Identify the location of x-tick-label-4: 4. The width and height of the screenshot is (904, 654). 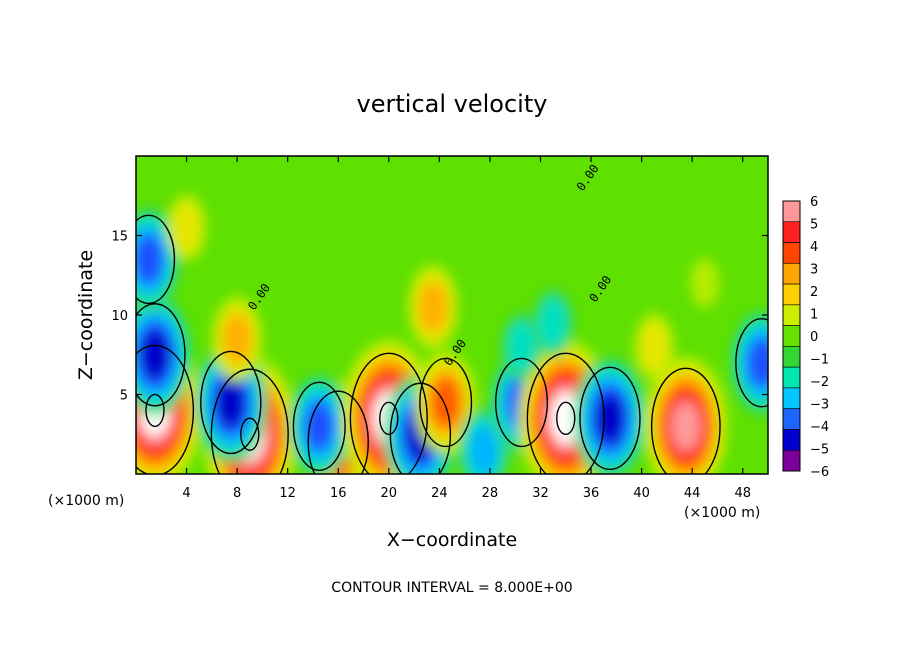
(186, 493).